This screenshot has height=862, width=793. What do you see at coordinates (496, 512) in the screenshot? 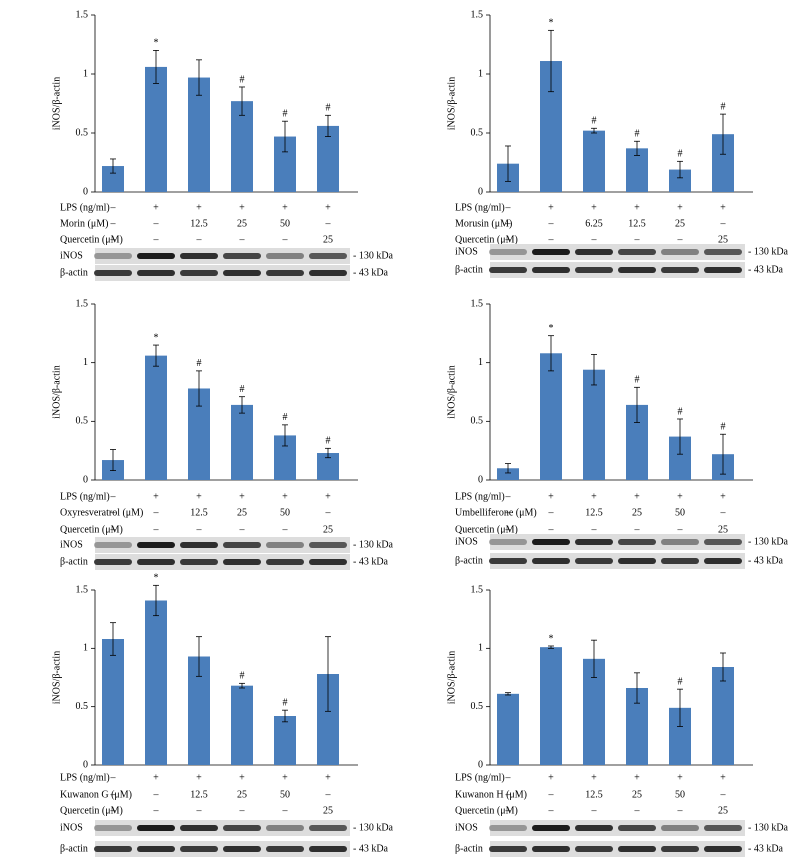
I see `treatment-label: Umbelliferone (μM)` at bounding box center [496, 512].